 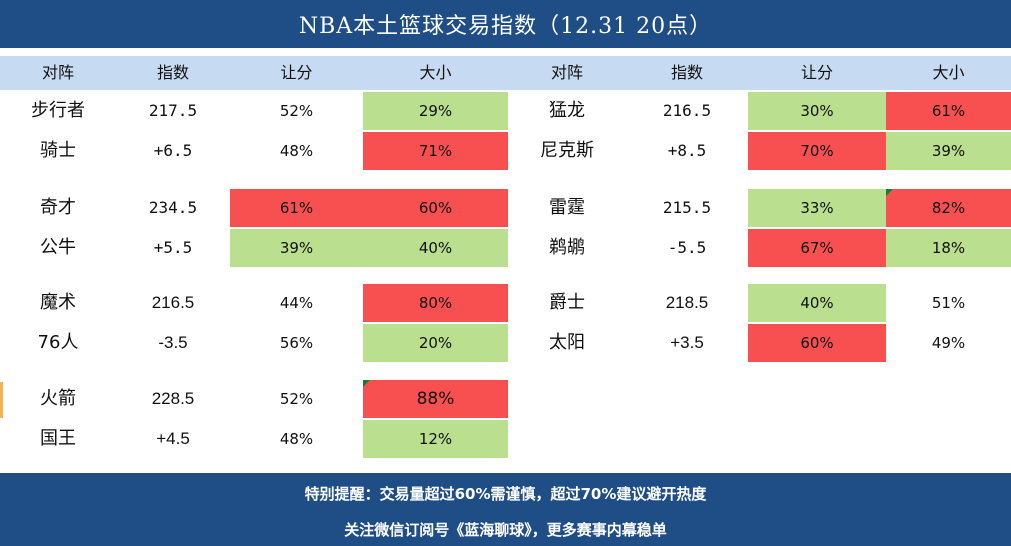 What do you see at coordinates (57, 72) in the screenshot?
I see `header-matchup-left: 对阵` at bounding box center [57, 72].